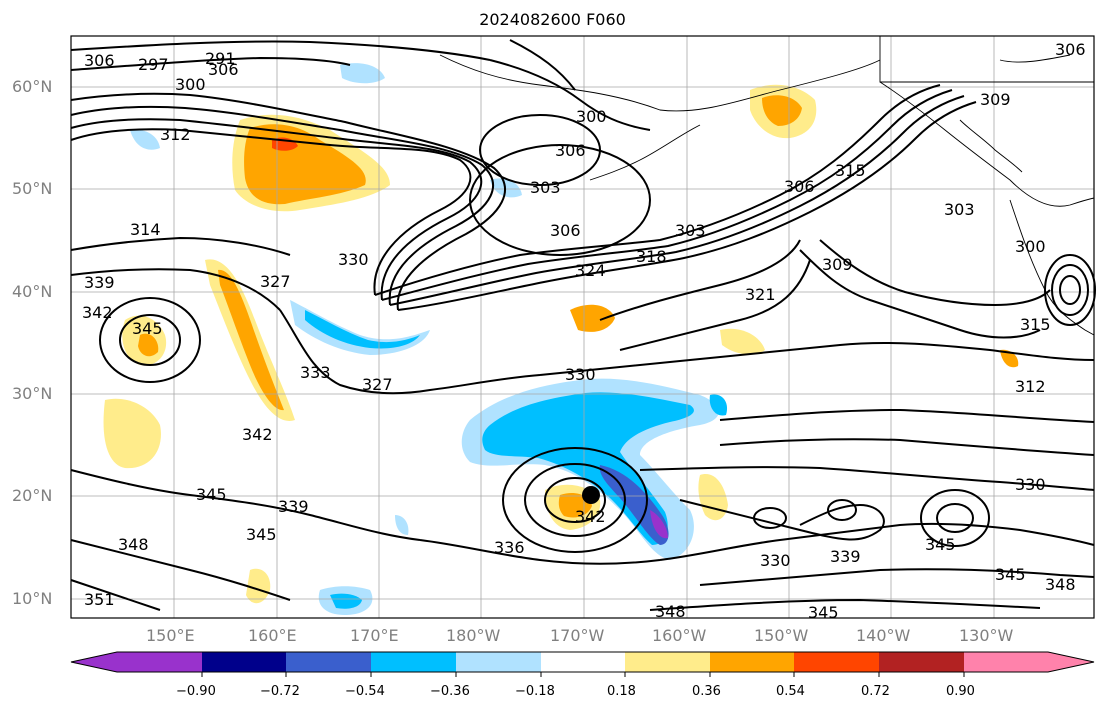 The image size is (1105, 712). What do you see at coordinates (875, 691) in the screenshot?
I see `colorbar-tick-label: 0.72` at bounding box center [875, 691].